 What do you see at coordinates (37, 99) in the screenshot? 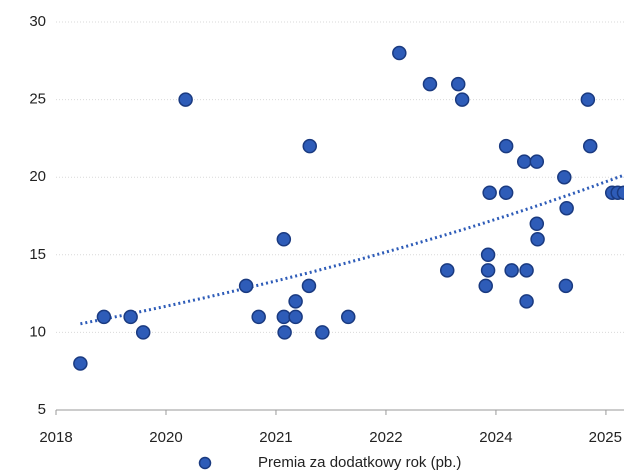
I see `y-tick-label: 25` at bounding box center [37, 99].